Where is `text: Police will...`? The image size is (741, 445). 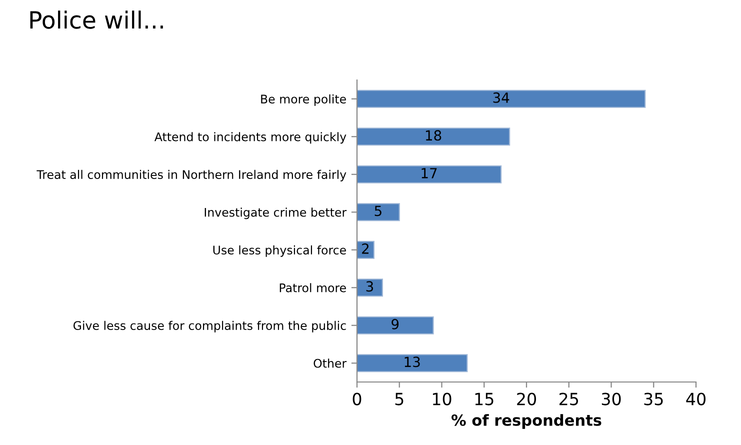
text: Police will... is located at coordinates (96, 19).